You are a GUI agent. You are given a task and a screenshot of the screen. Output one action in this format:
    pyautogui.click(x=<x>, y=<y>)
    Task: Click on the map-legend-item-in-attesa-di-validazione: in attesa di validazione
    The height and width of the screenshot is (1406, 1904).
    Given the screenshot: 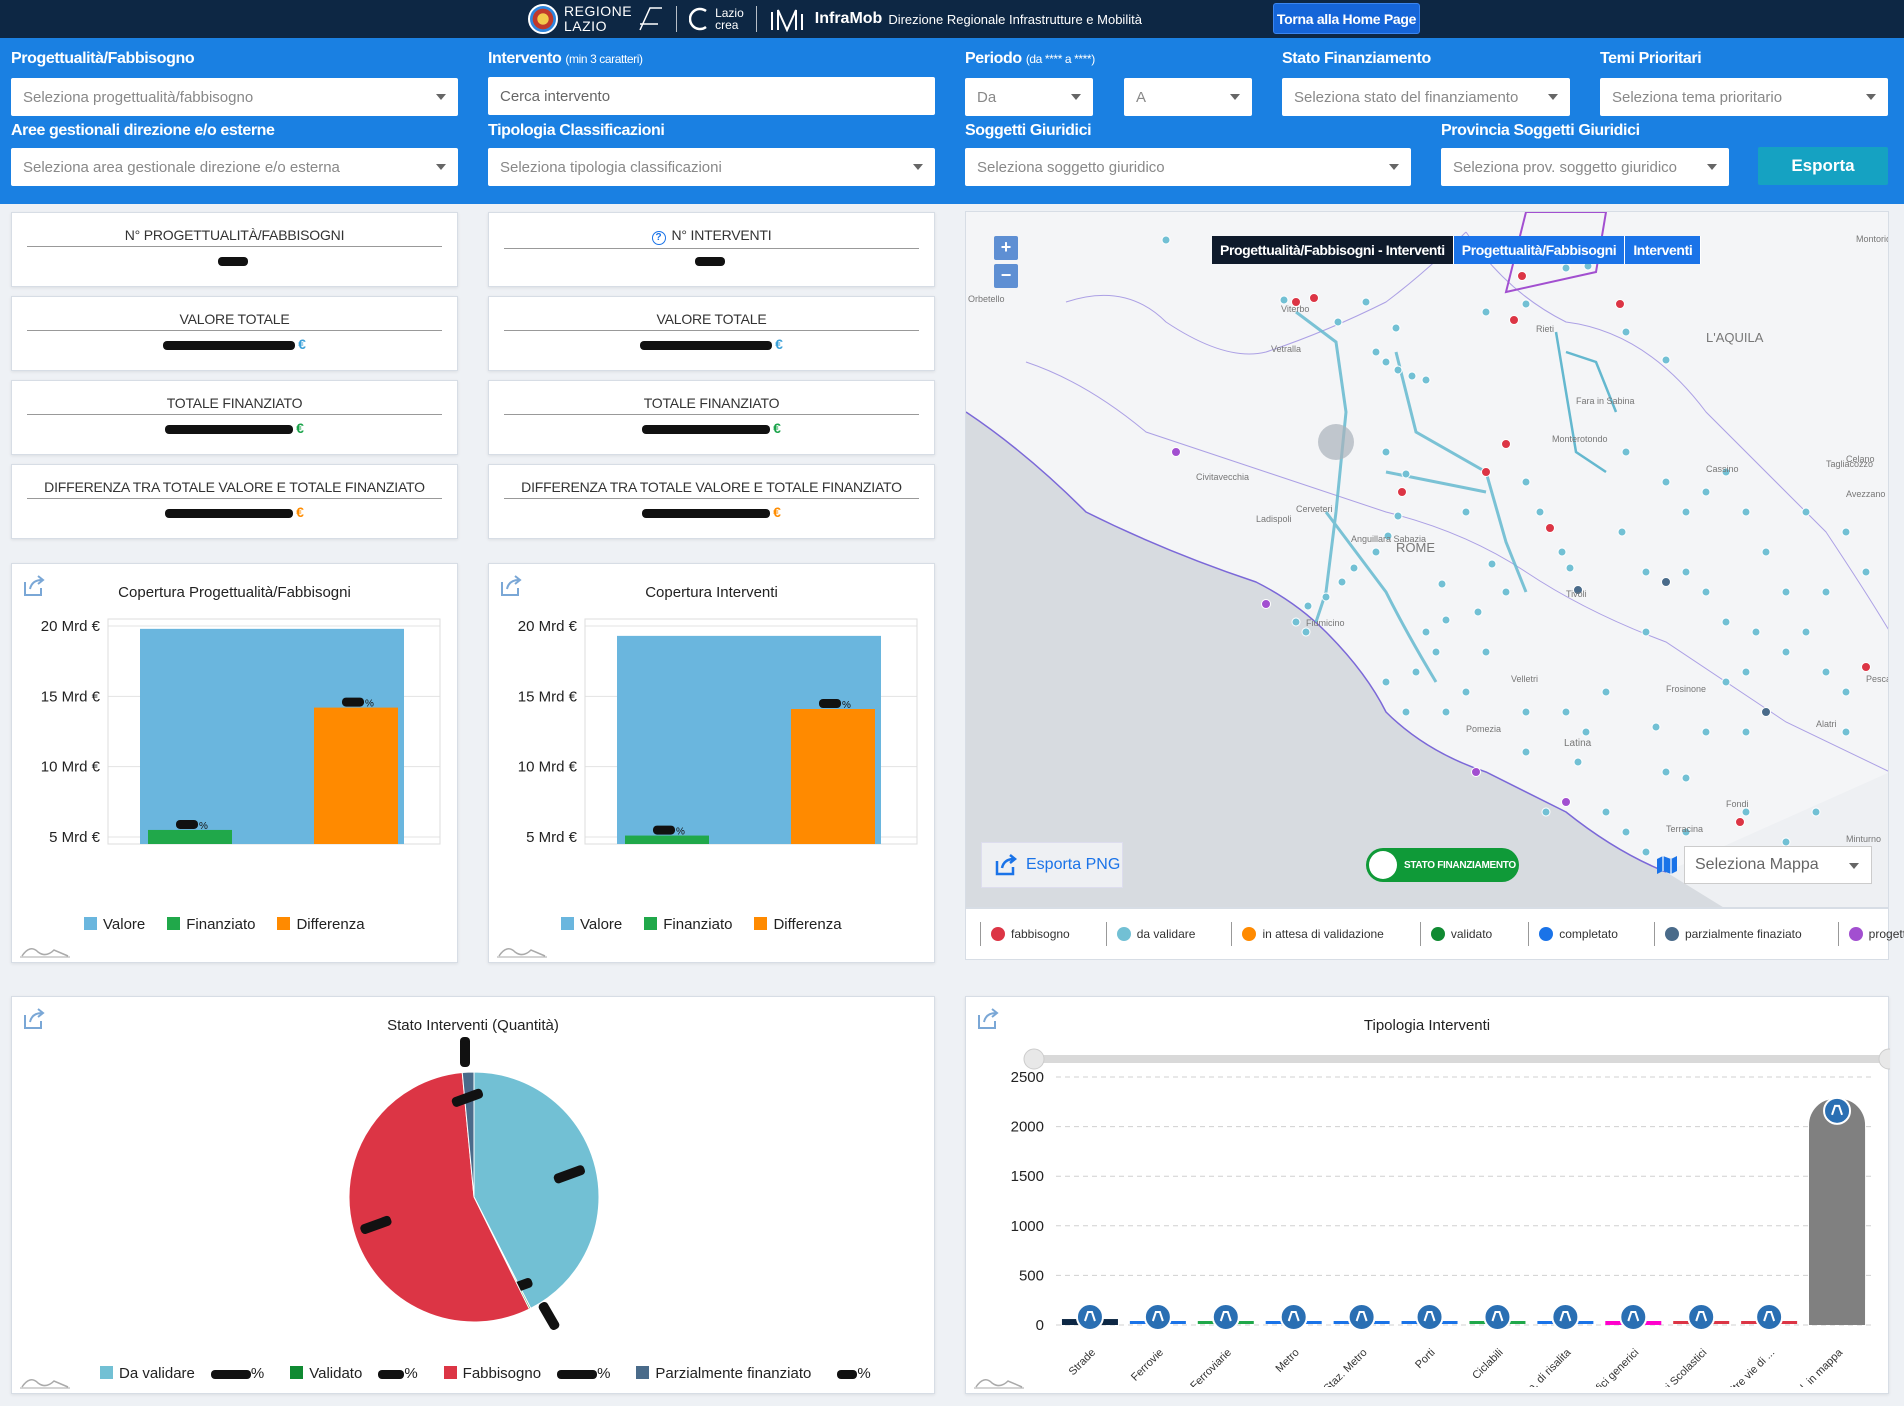 What is the action you would take?
    pyautogui.click(x=1312, y=934)
    